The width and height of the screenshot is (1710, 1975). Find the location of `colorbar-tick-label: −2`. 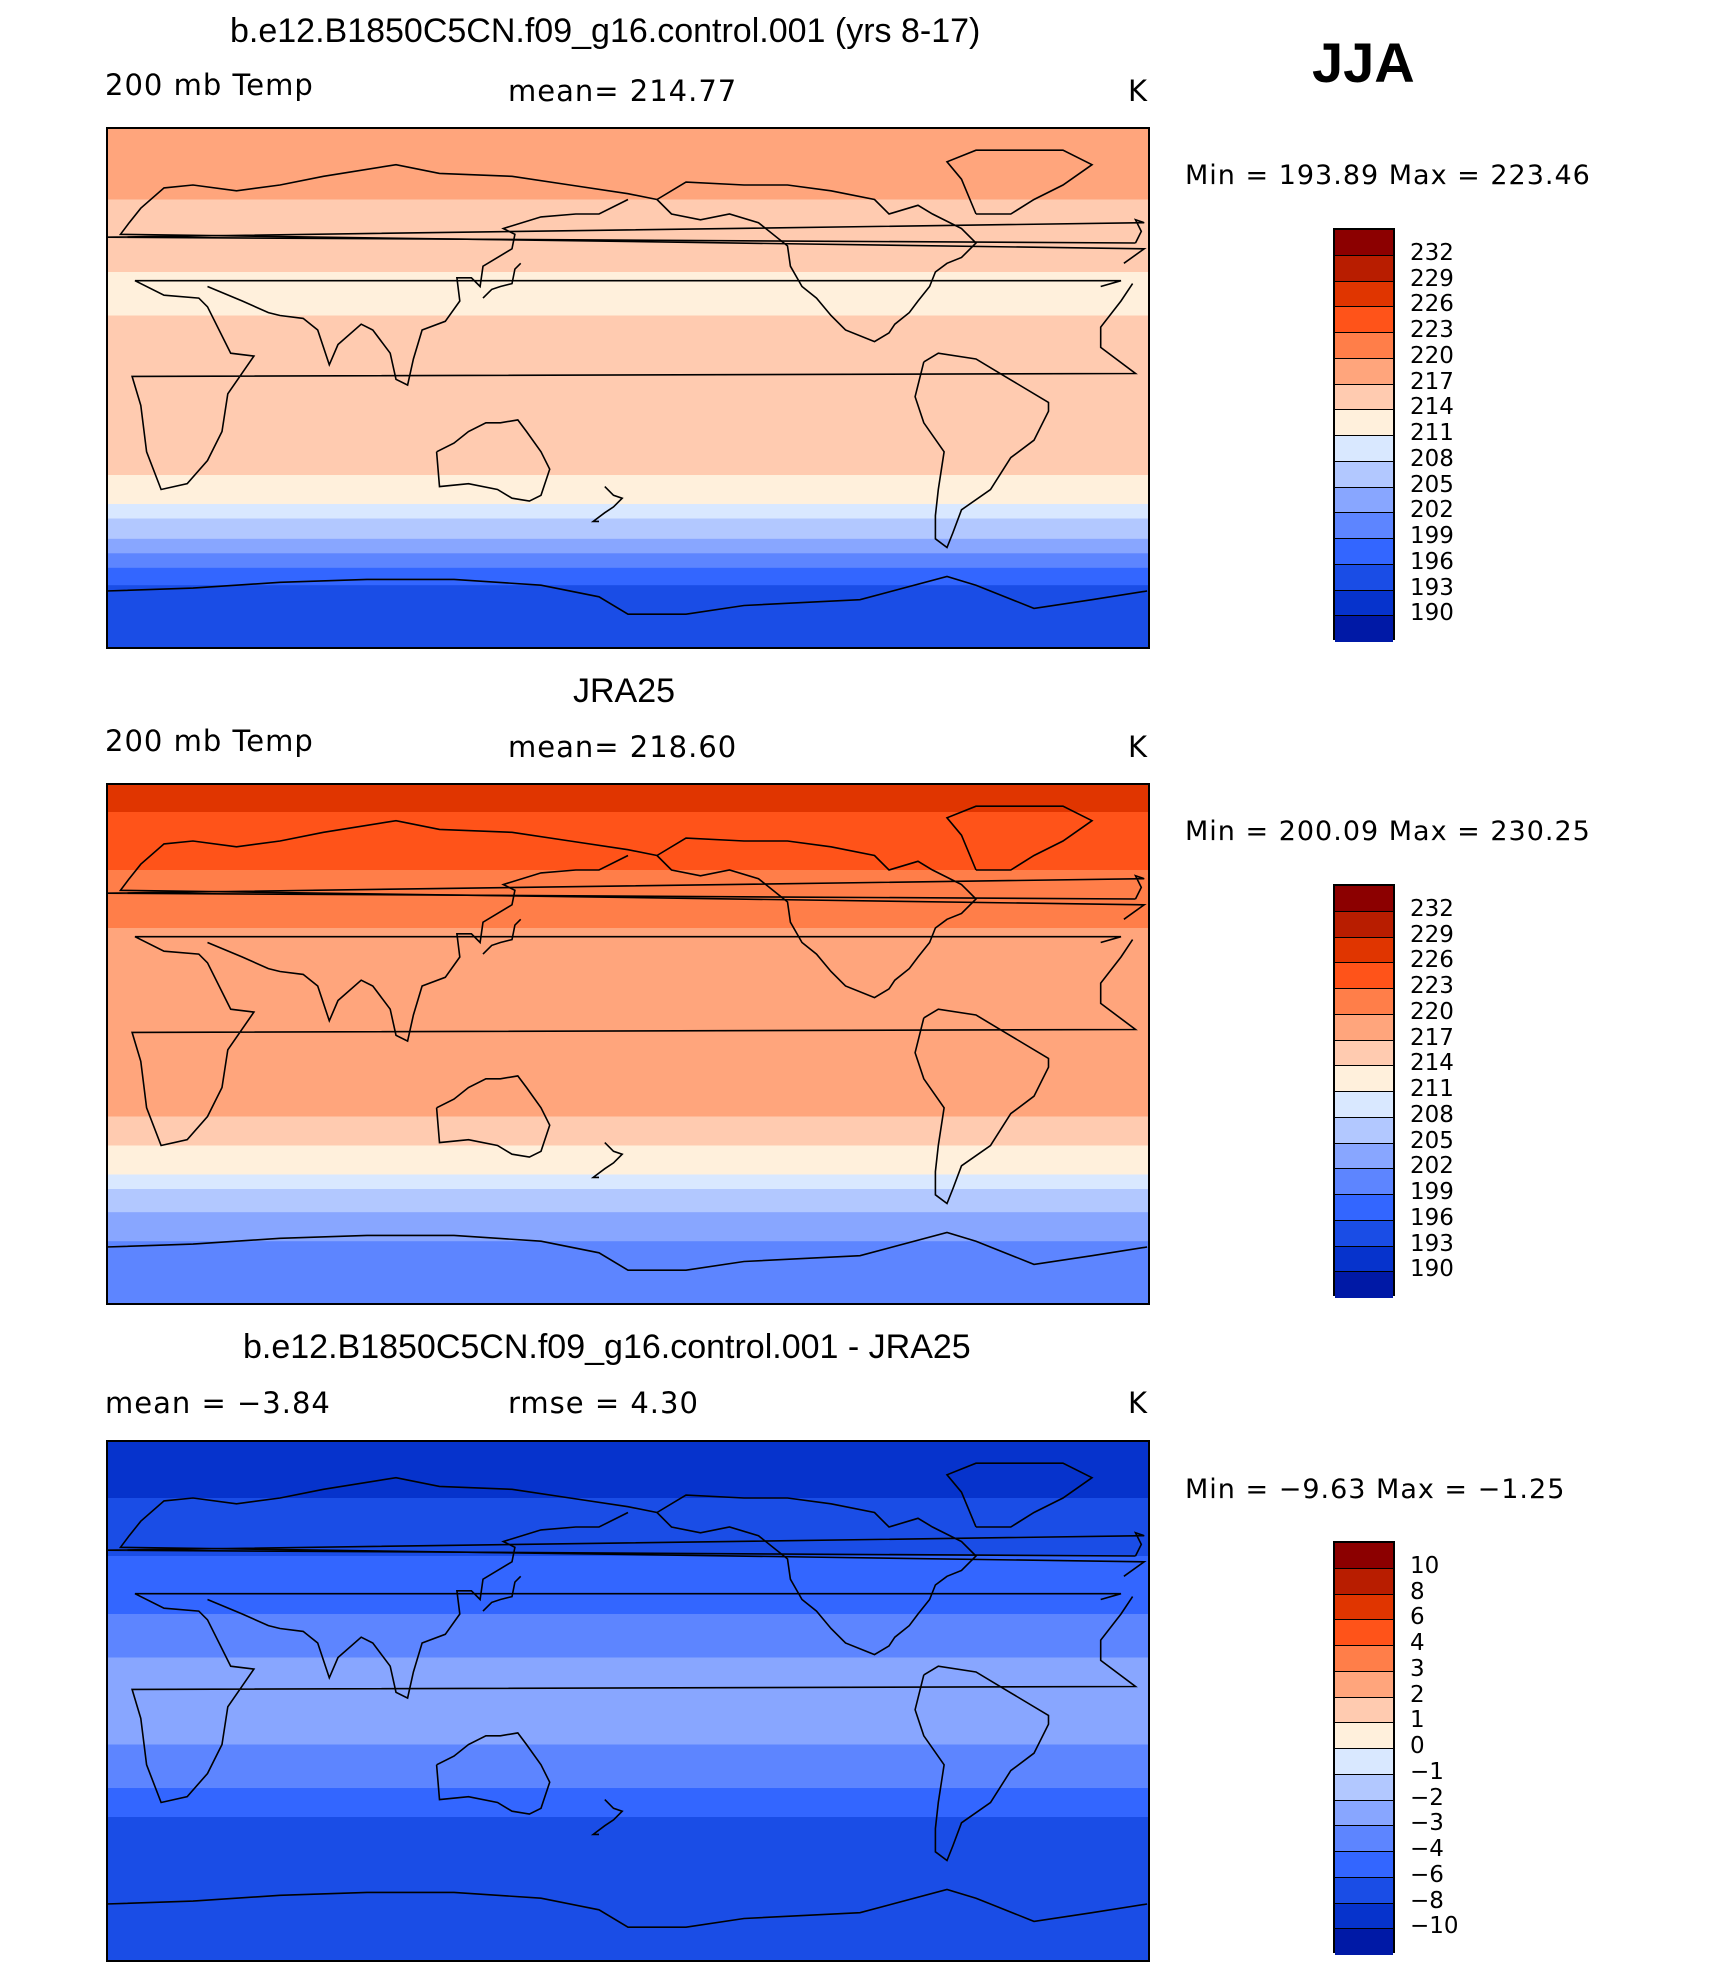

colorbar-tick-label: −2 is located at coordinates (1427, 1797).